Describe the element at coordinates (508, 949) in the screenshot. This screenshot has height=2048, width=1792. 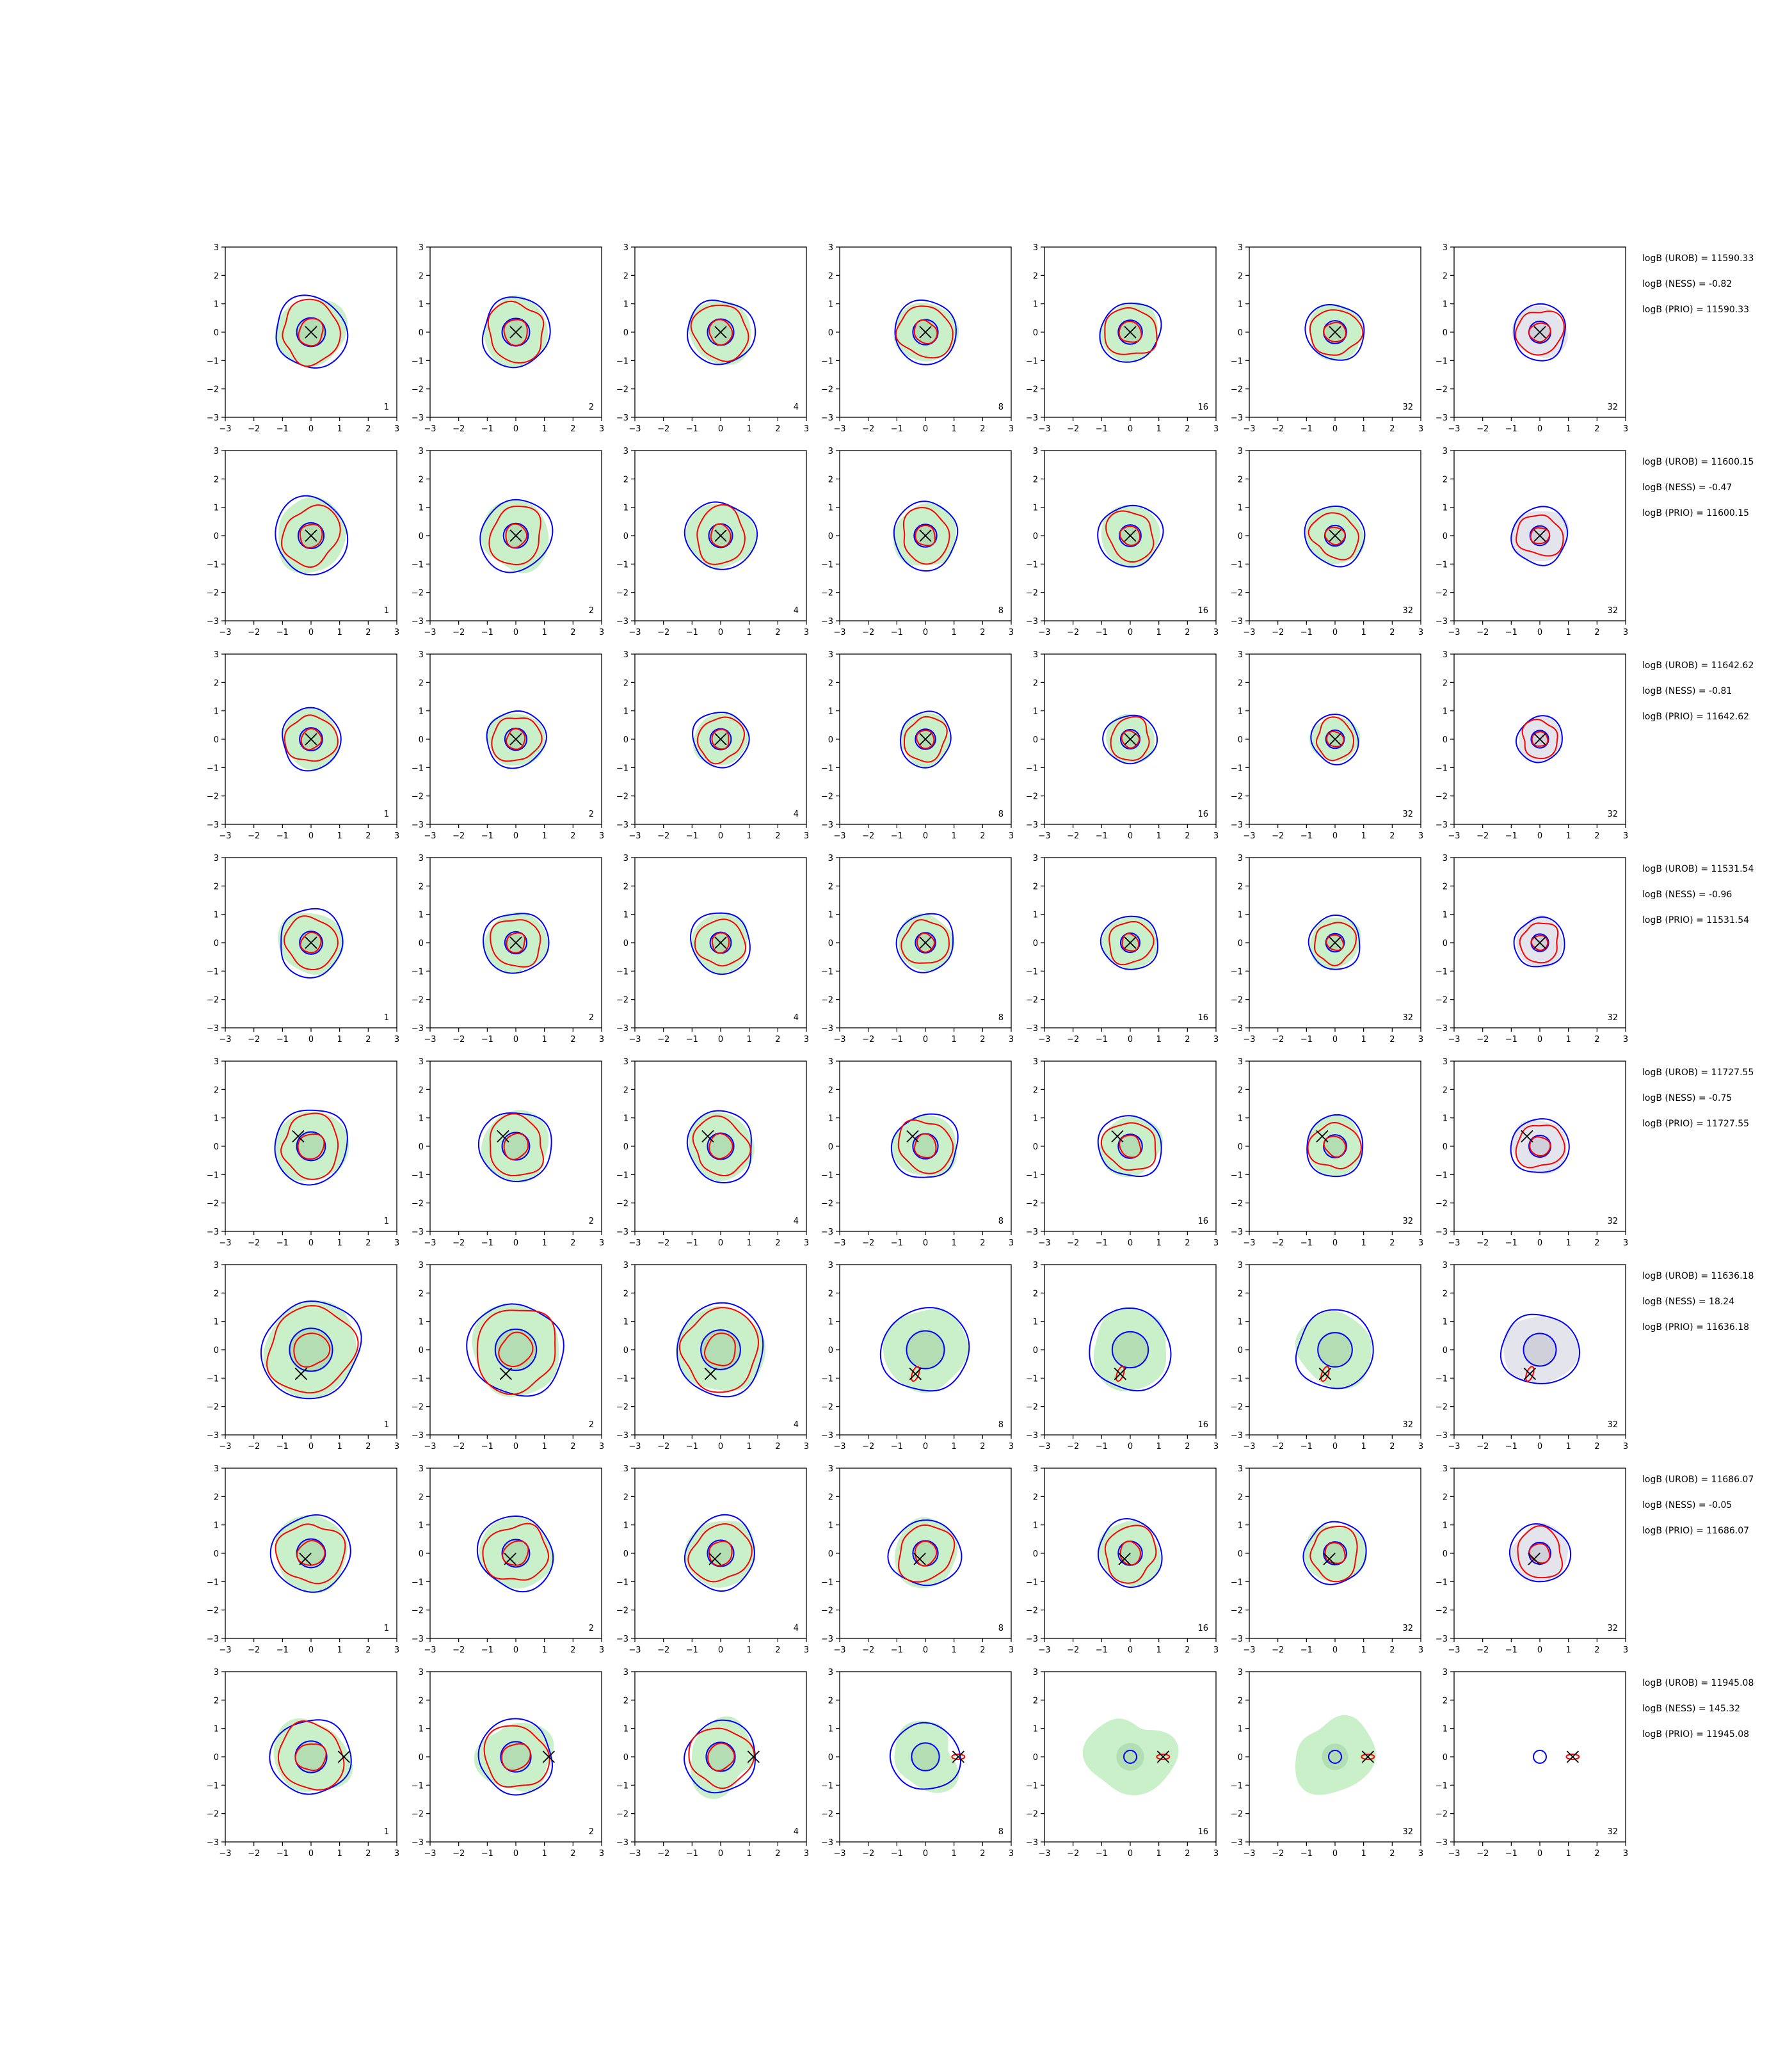
I see `panel-r4-c2: −3−3 −2 −2 −1 −1 0 0 1 1 2 2 3 3 2` at that location.